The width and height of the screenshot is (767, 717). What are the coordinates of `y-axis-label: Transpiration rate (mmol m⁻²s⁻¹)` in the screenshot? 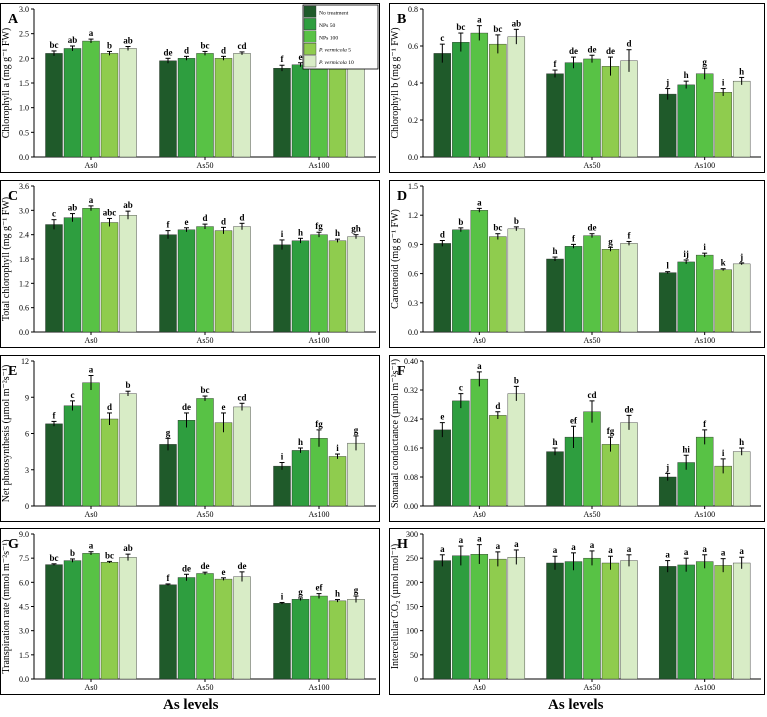 It's located at (6, 606).